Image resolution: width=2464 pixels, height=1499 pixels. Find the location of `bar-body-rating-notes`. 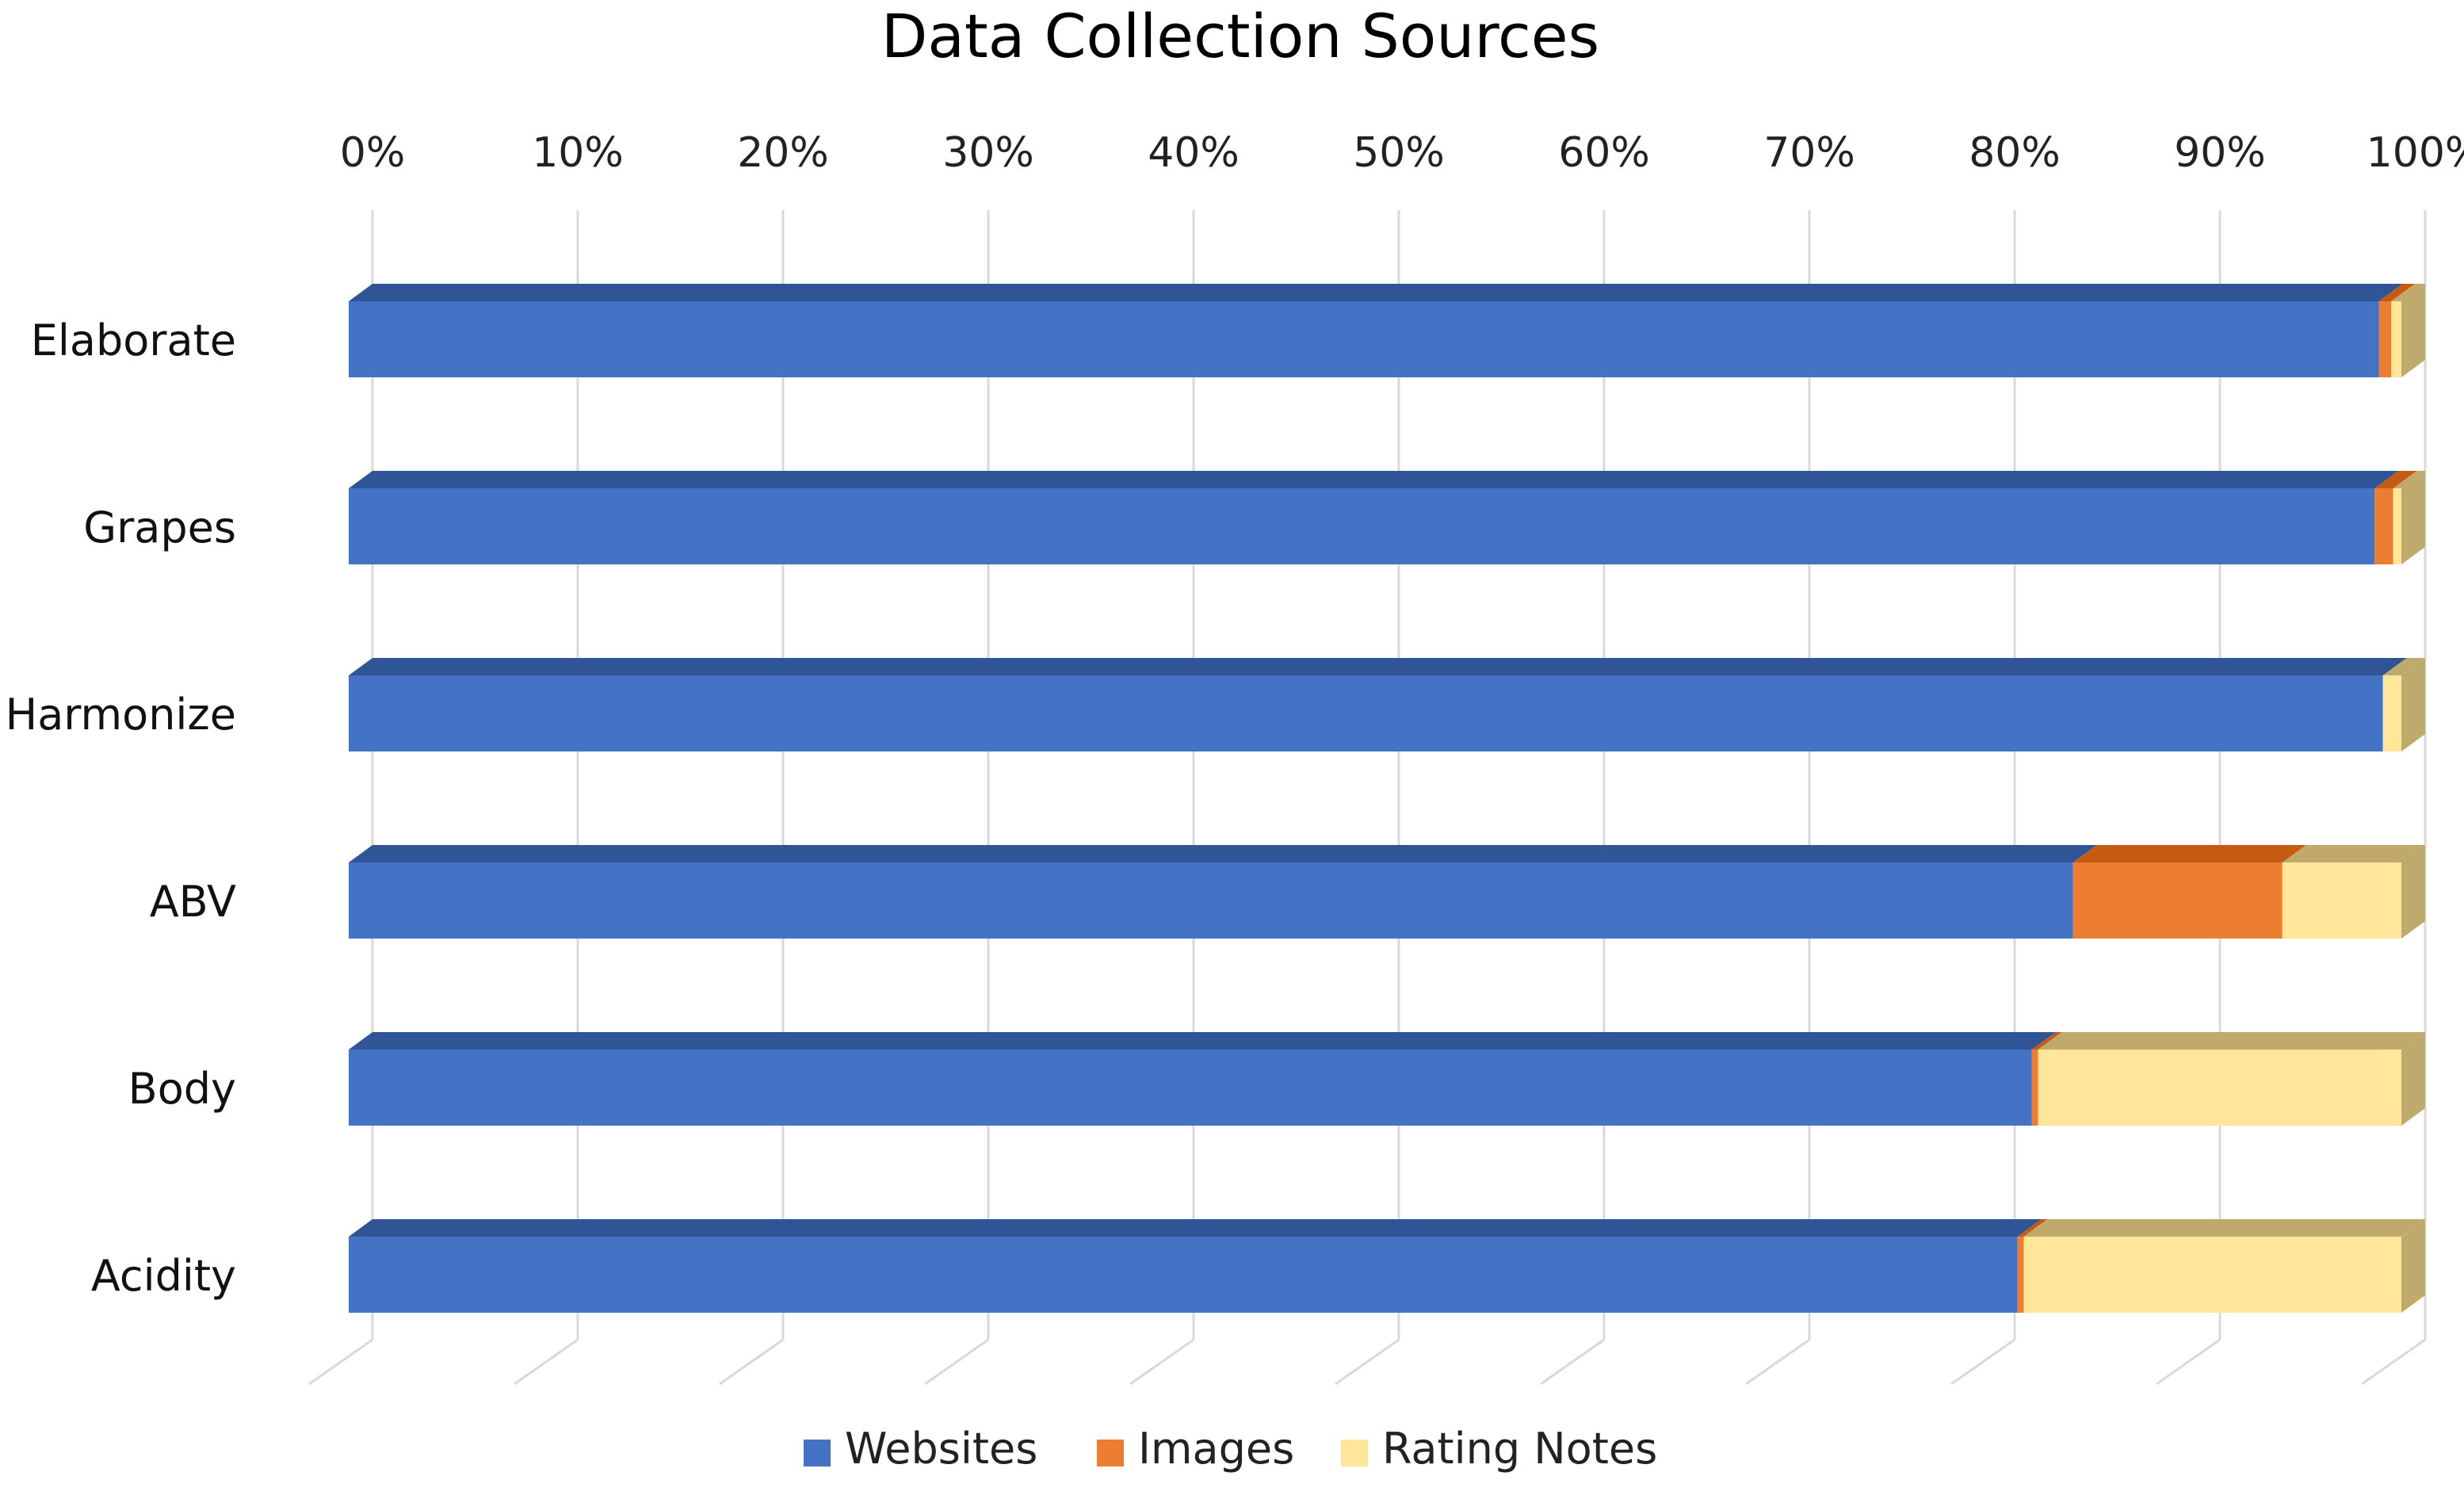

bar-body-rating-notes is located at coordinates (2231, 1079).